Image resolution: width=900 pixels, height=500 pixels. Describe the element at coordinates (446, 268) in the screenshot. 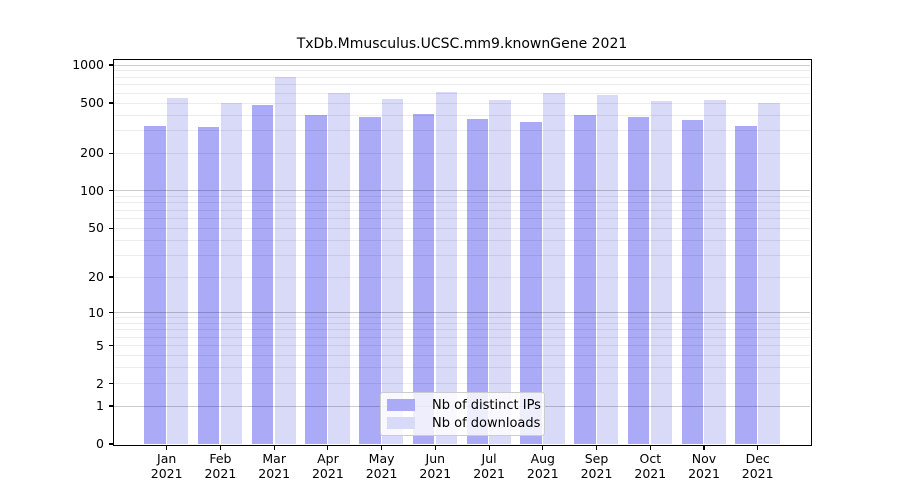

I see `bar-downloads-jun` at that location.